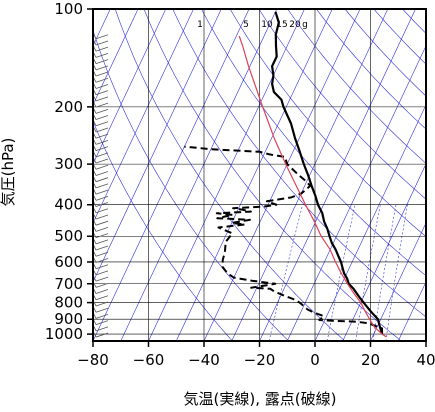 The image size is (435, 412). What do you see at coordinates (68, 319) in the screenshot?
I see `y-tick-label: 900` at bounding box center [68, 319].